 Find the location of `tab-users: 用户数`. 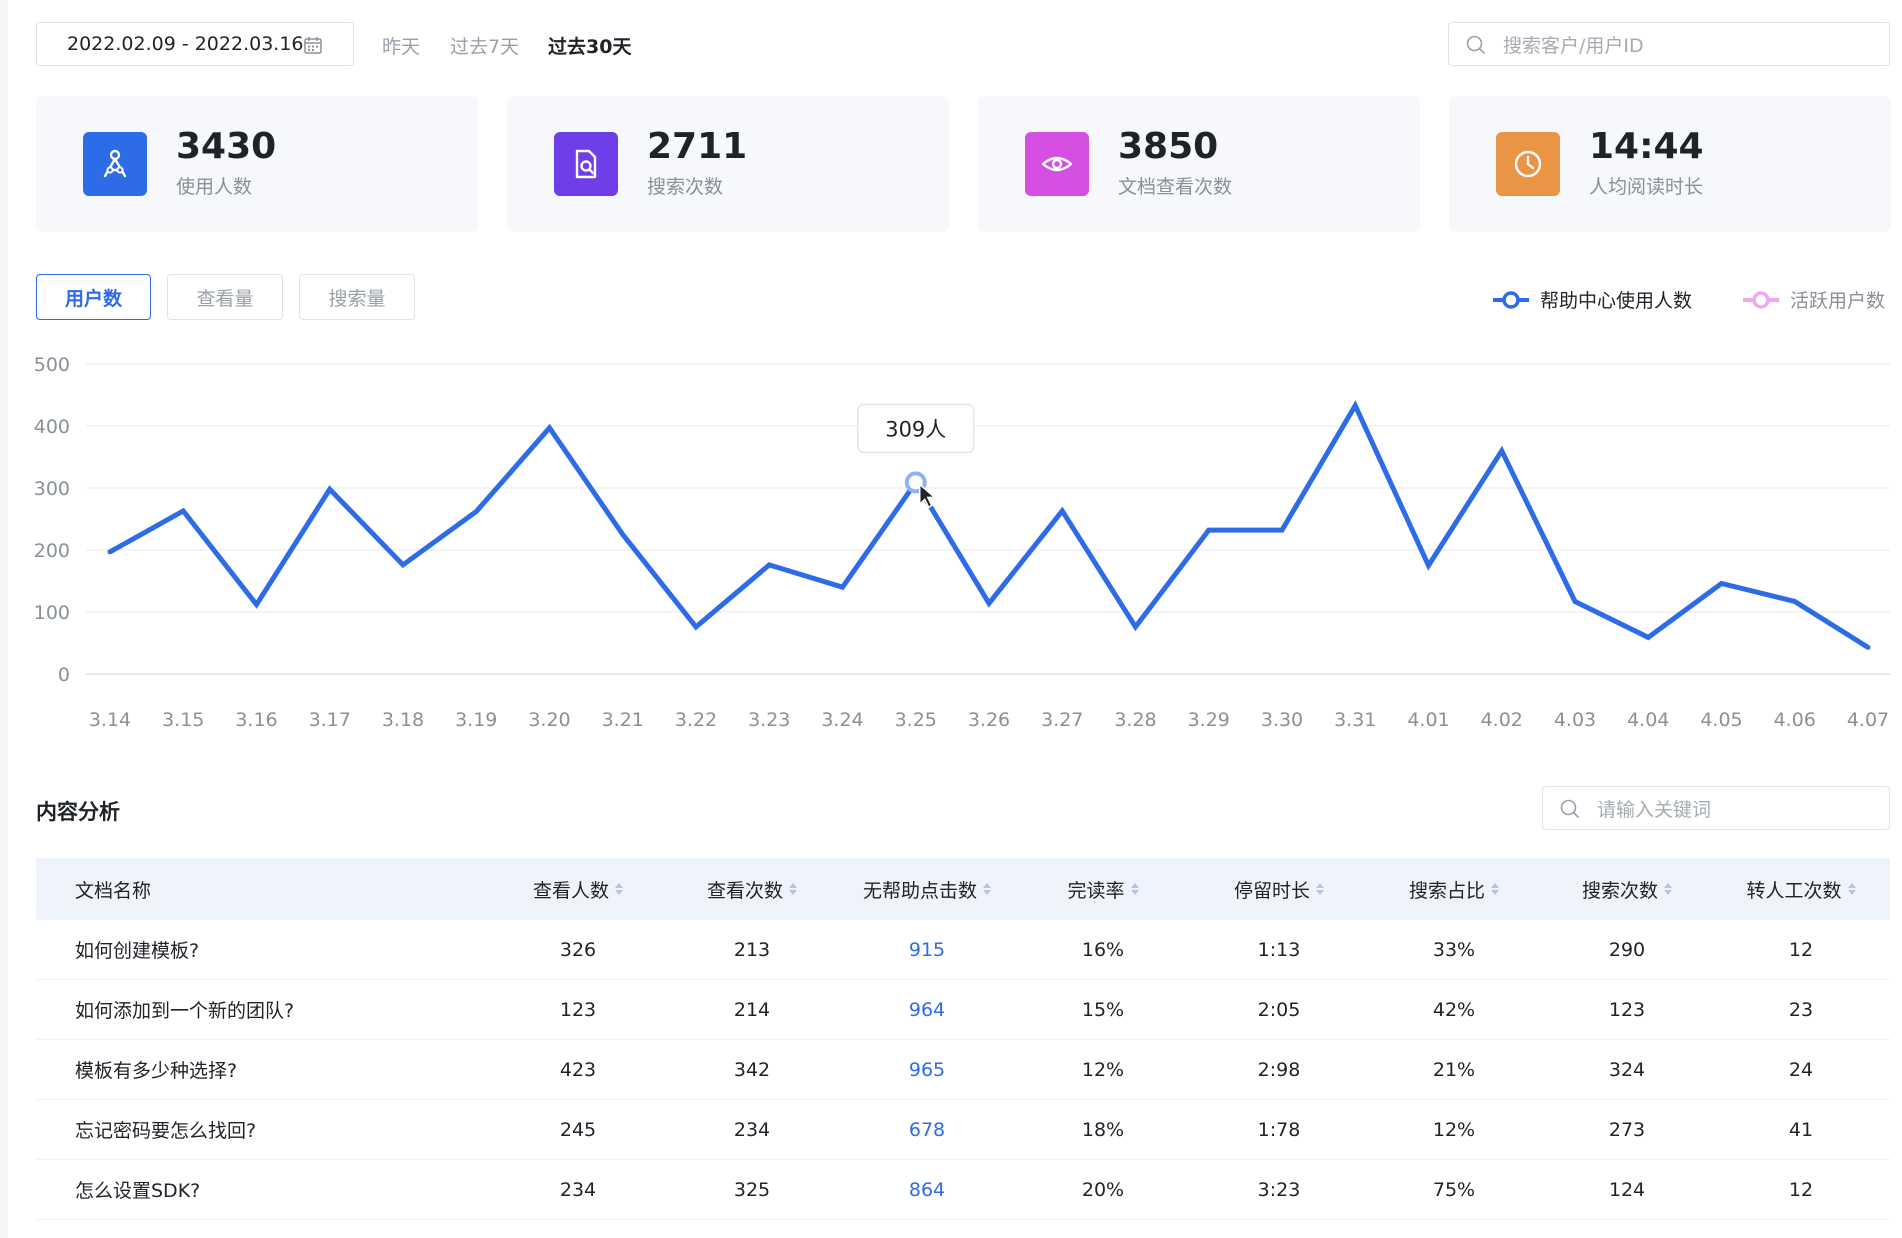

tab-users: 用户数 is located at coordinates (93, 297).